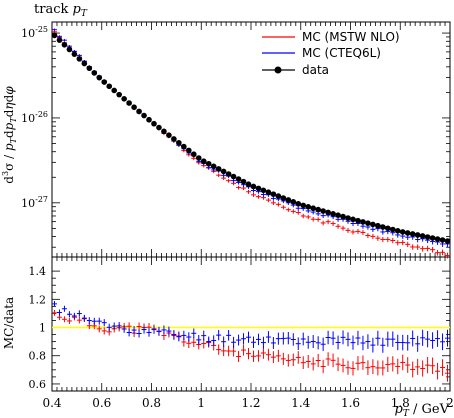 This screenshot has width=454, height=418. Describe the element at coordinates (42, 328) in the screenshot. I see `y-tick-label: 1` at that location.